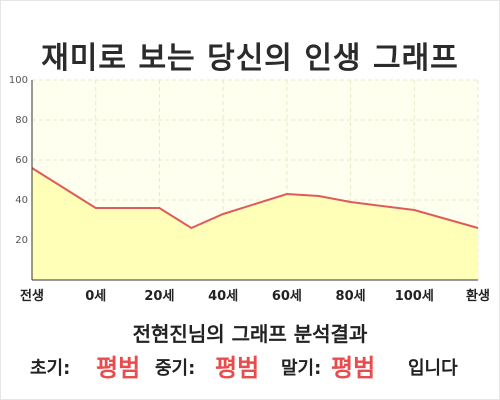 Image resolution: width=500 pixels, height=400 pixels. I want to click on result-title: 전현진님의 그래프 분석결과, so click(250, 334).